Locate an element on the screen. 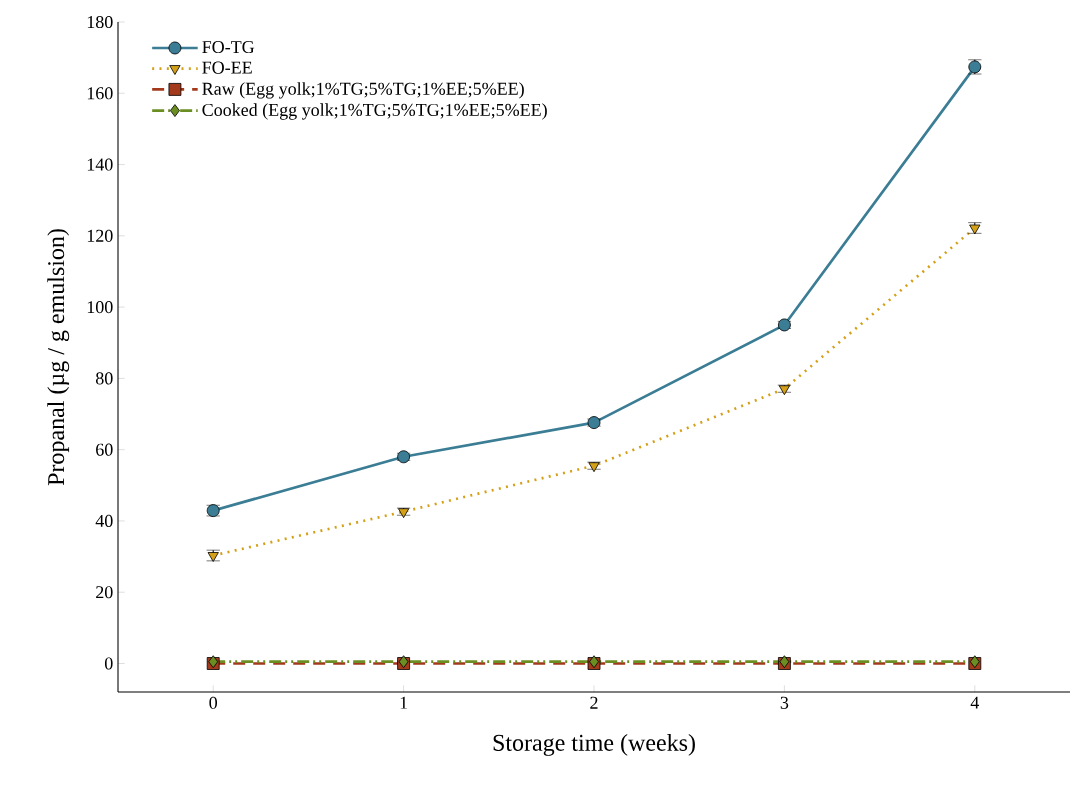 The image size is (1070, 794). y-axis-title: Propanal (µg / g emulsion) is located at coordinates (58, 357).